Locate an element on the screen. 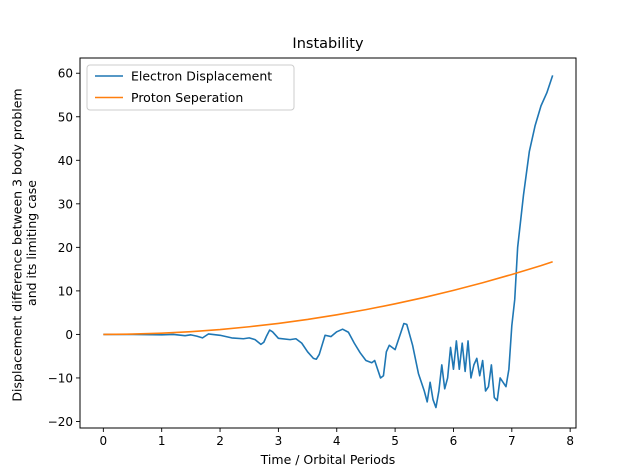  y-tick-label: −10 is located at coordinates (60, 378).